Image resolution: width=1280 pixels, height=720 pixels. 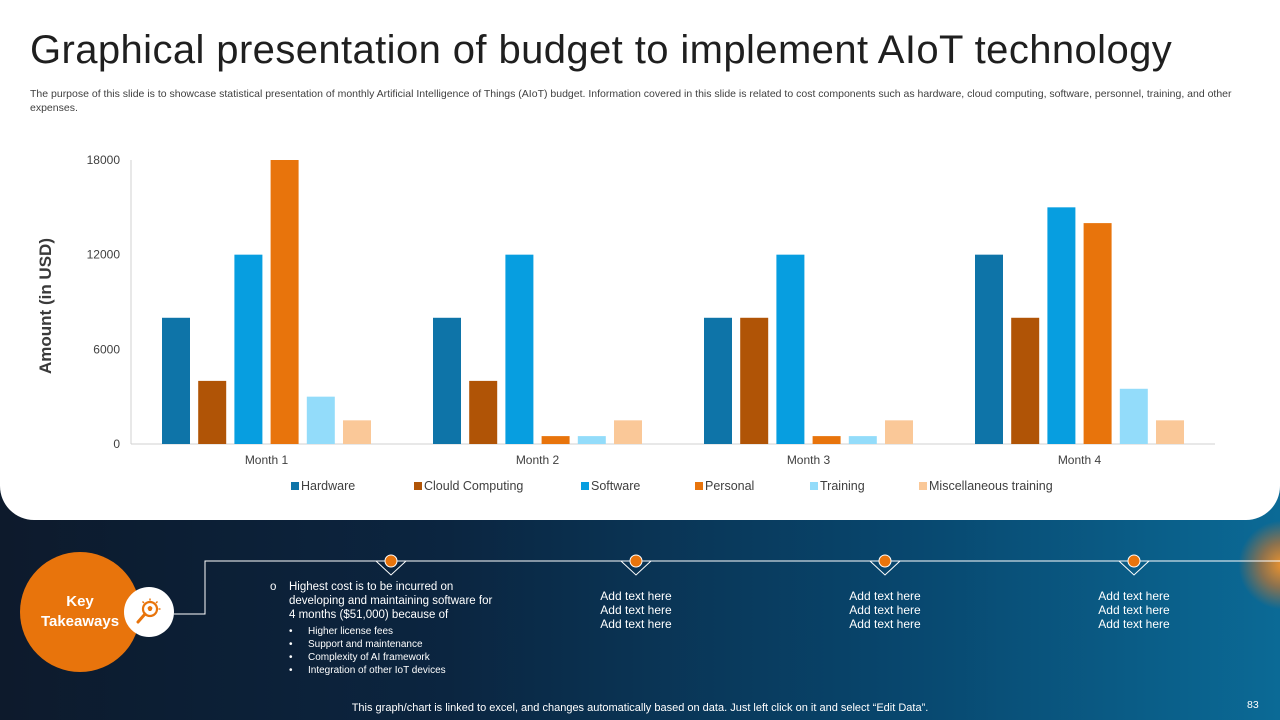 What do you see at coordinates (116, 444) in the screenshot?
I see `y-tick-label: 0` at bounding box center [116, 444].